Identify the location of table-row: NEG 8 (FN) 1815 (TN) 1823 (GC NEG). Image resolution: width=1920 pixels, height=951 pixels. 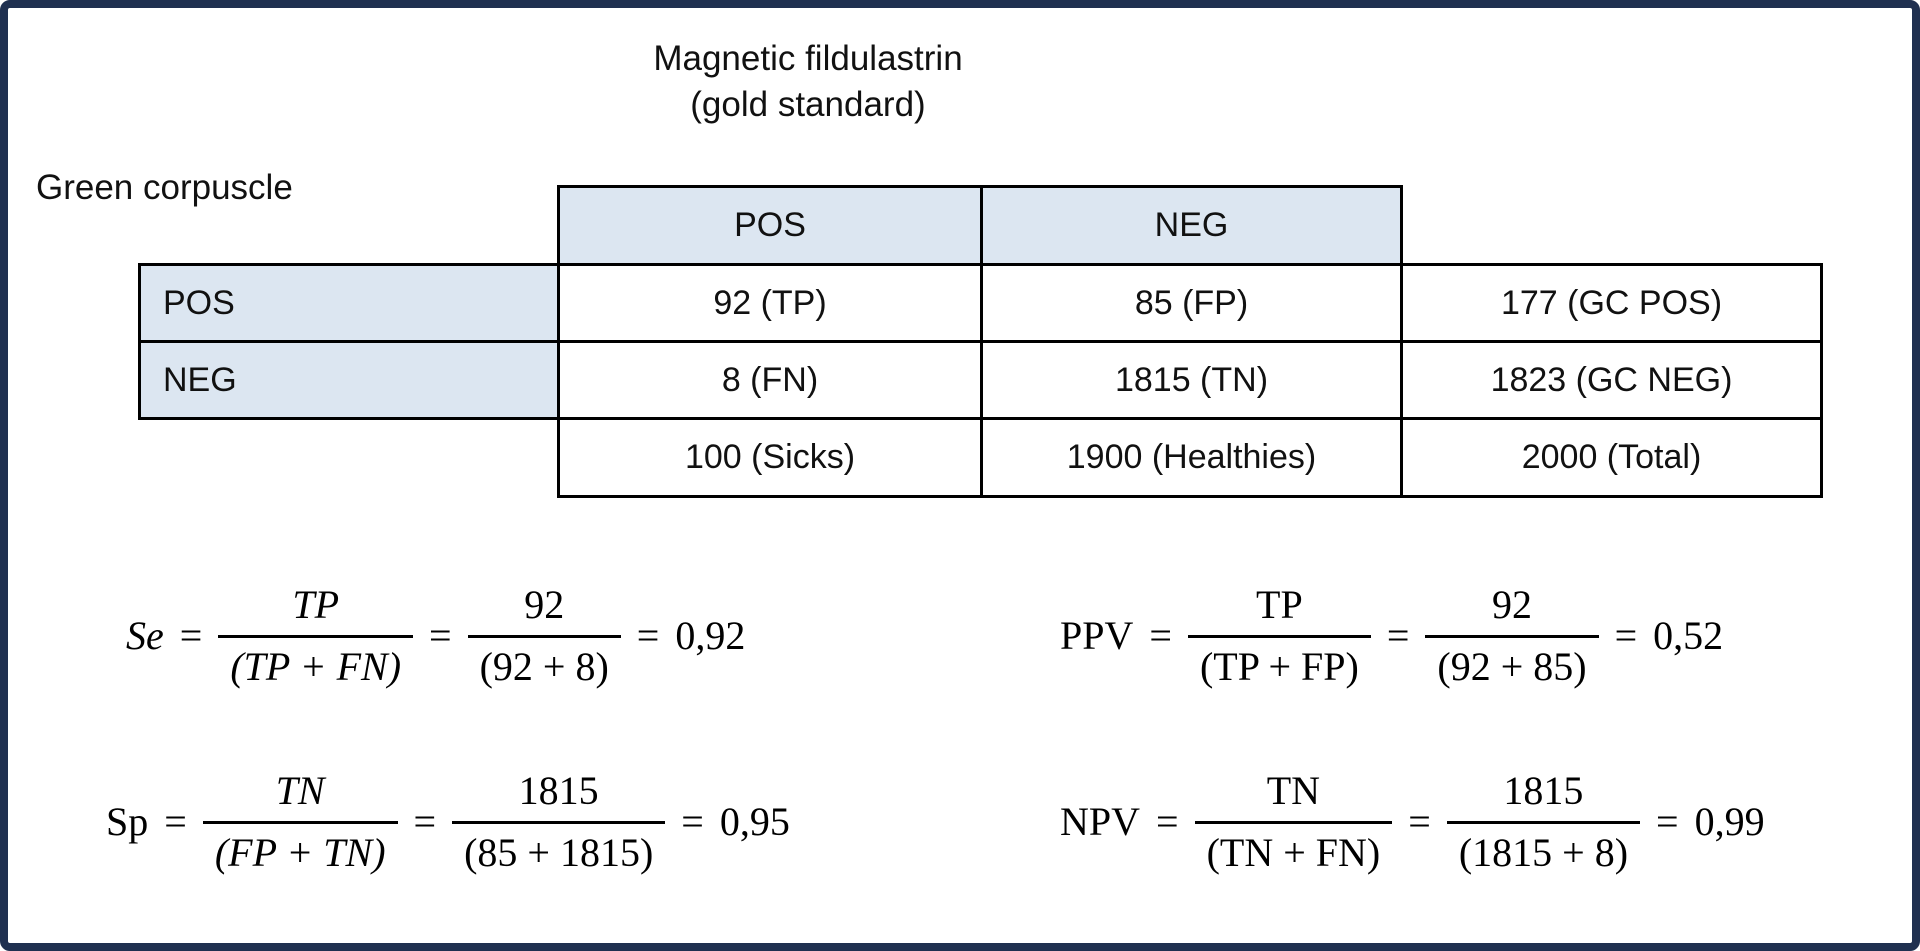
(980, 380).